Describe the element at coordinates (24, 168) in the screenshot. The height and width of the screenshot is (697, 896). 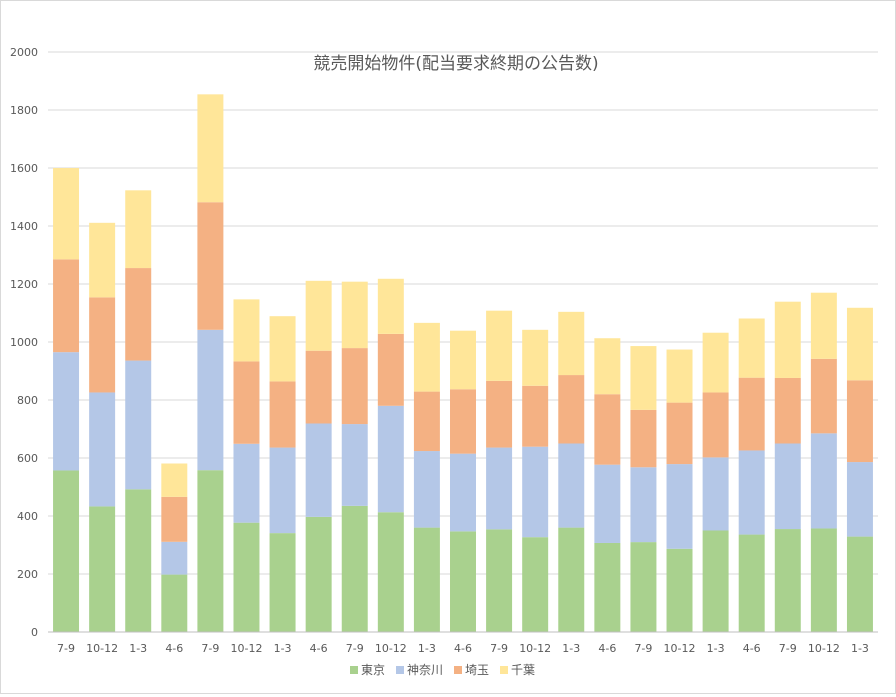
I see `y-tick-label: 1600` at that location.